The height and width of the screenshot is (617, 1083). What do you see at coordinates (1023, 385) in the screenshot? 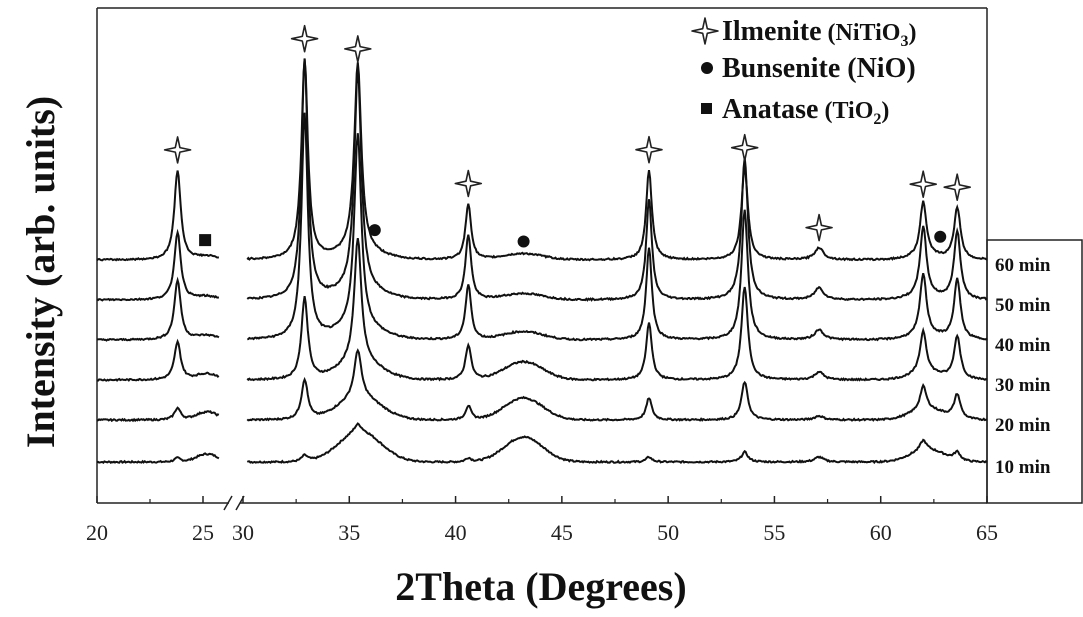
I see `series-label: 30 min` at bounding box center [1023, 385].